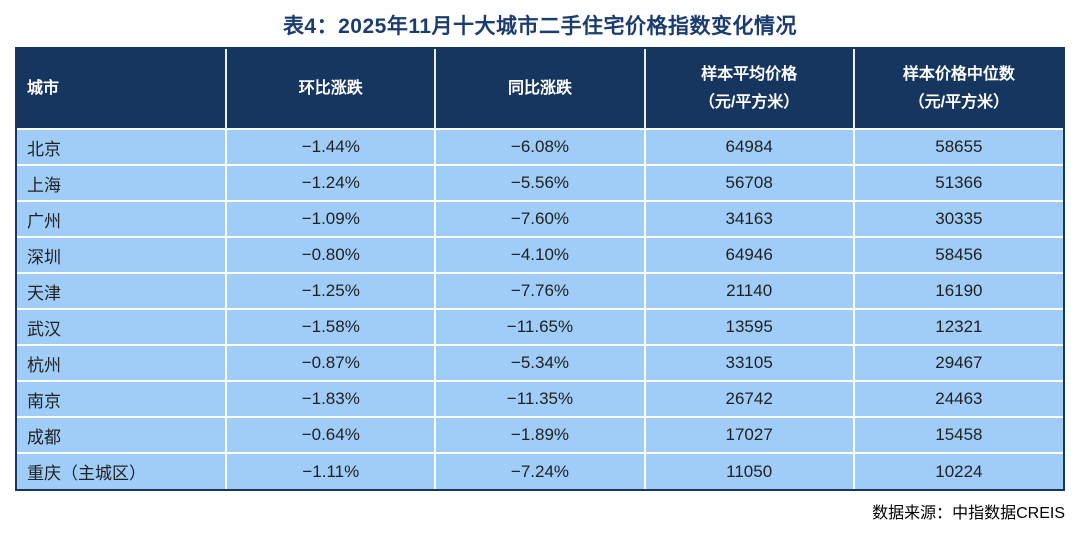 The height and width of the screenshot is (551, 1080). I want to click on cell-yoy: −7.60%, so click(540, 218).